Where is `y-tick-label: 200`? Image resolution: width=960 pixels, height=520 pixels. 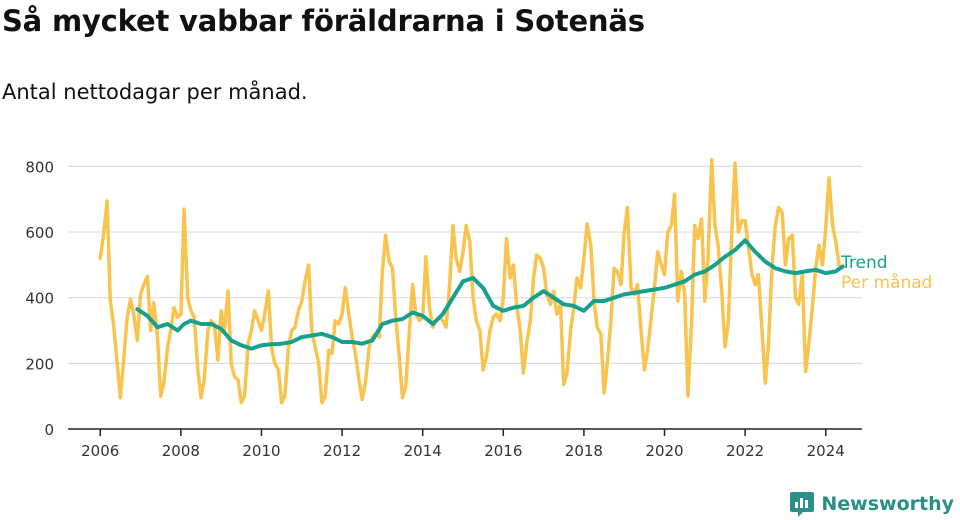 y-tick-label: 200 is located at coordinates (39, 364).